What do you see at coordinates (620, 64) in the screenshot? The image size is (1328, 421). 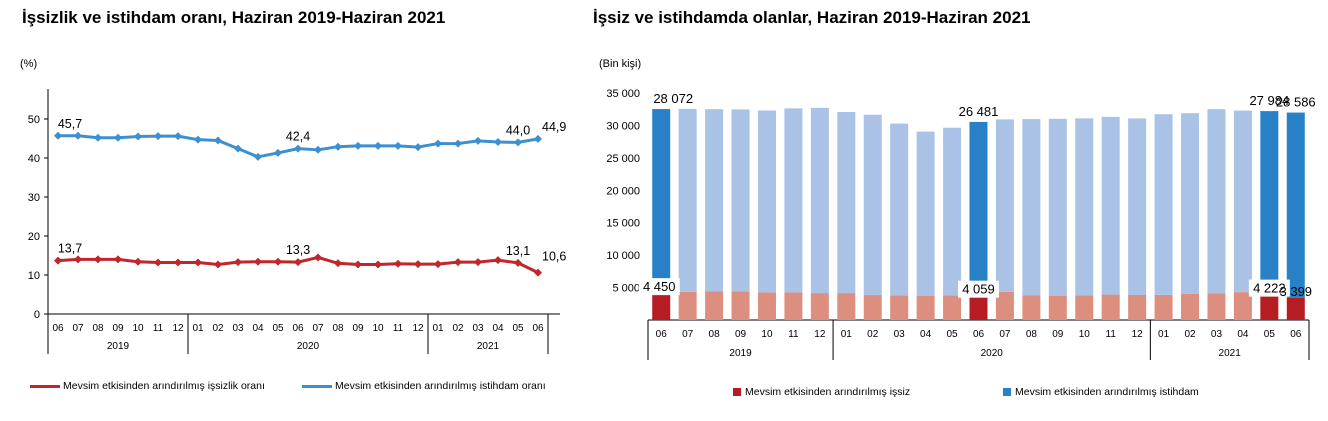 I see `right-unit-label: (Bin kişi)` at bounding box center [620, 64].